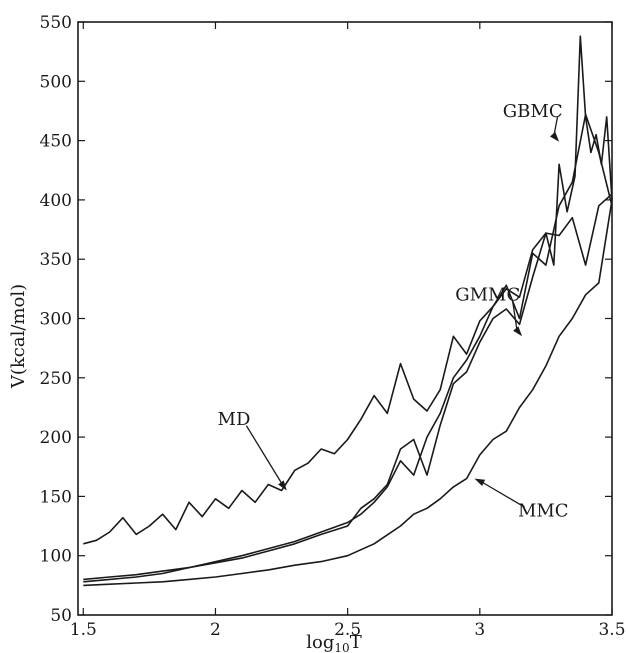  Describe the element at coordinates (215, 630) in the screenshot. I see `x-tick-label: 2` at that location.